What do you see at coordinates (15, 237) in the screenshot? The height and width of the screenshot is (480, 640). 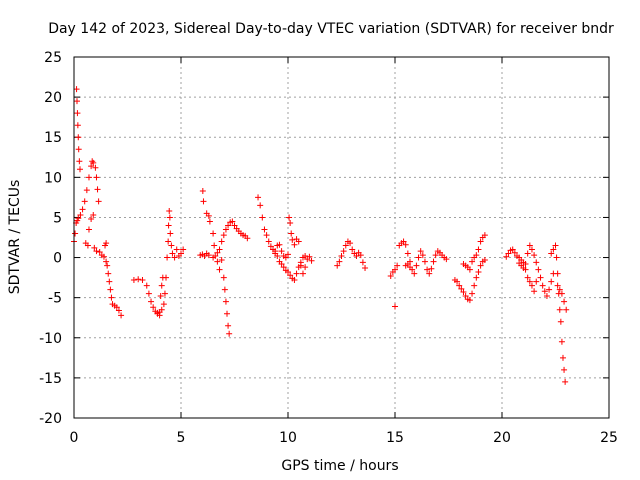 I see `y-axis-label: SDTVAR / TECUs` at bounding box center [15, 237].